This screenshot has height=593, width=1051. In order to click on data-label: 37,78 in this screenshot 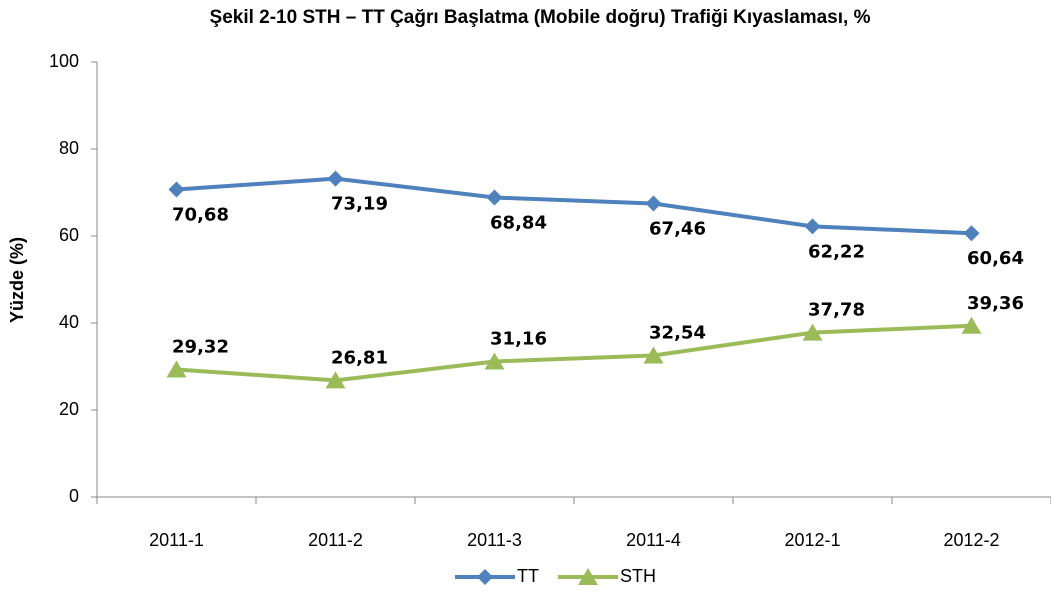, I will do `click(836, 310)`.